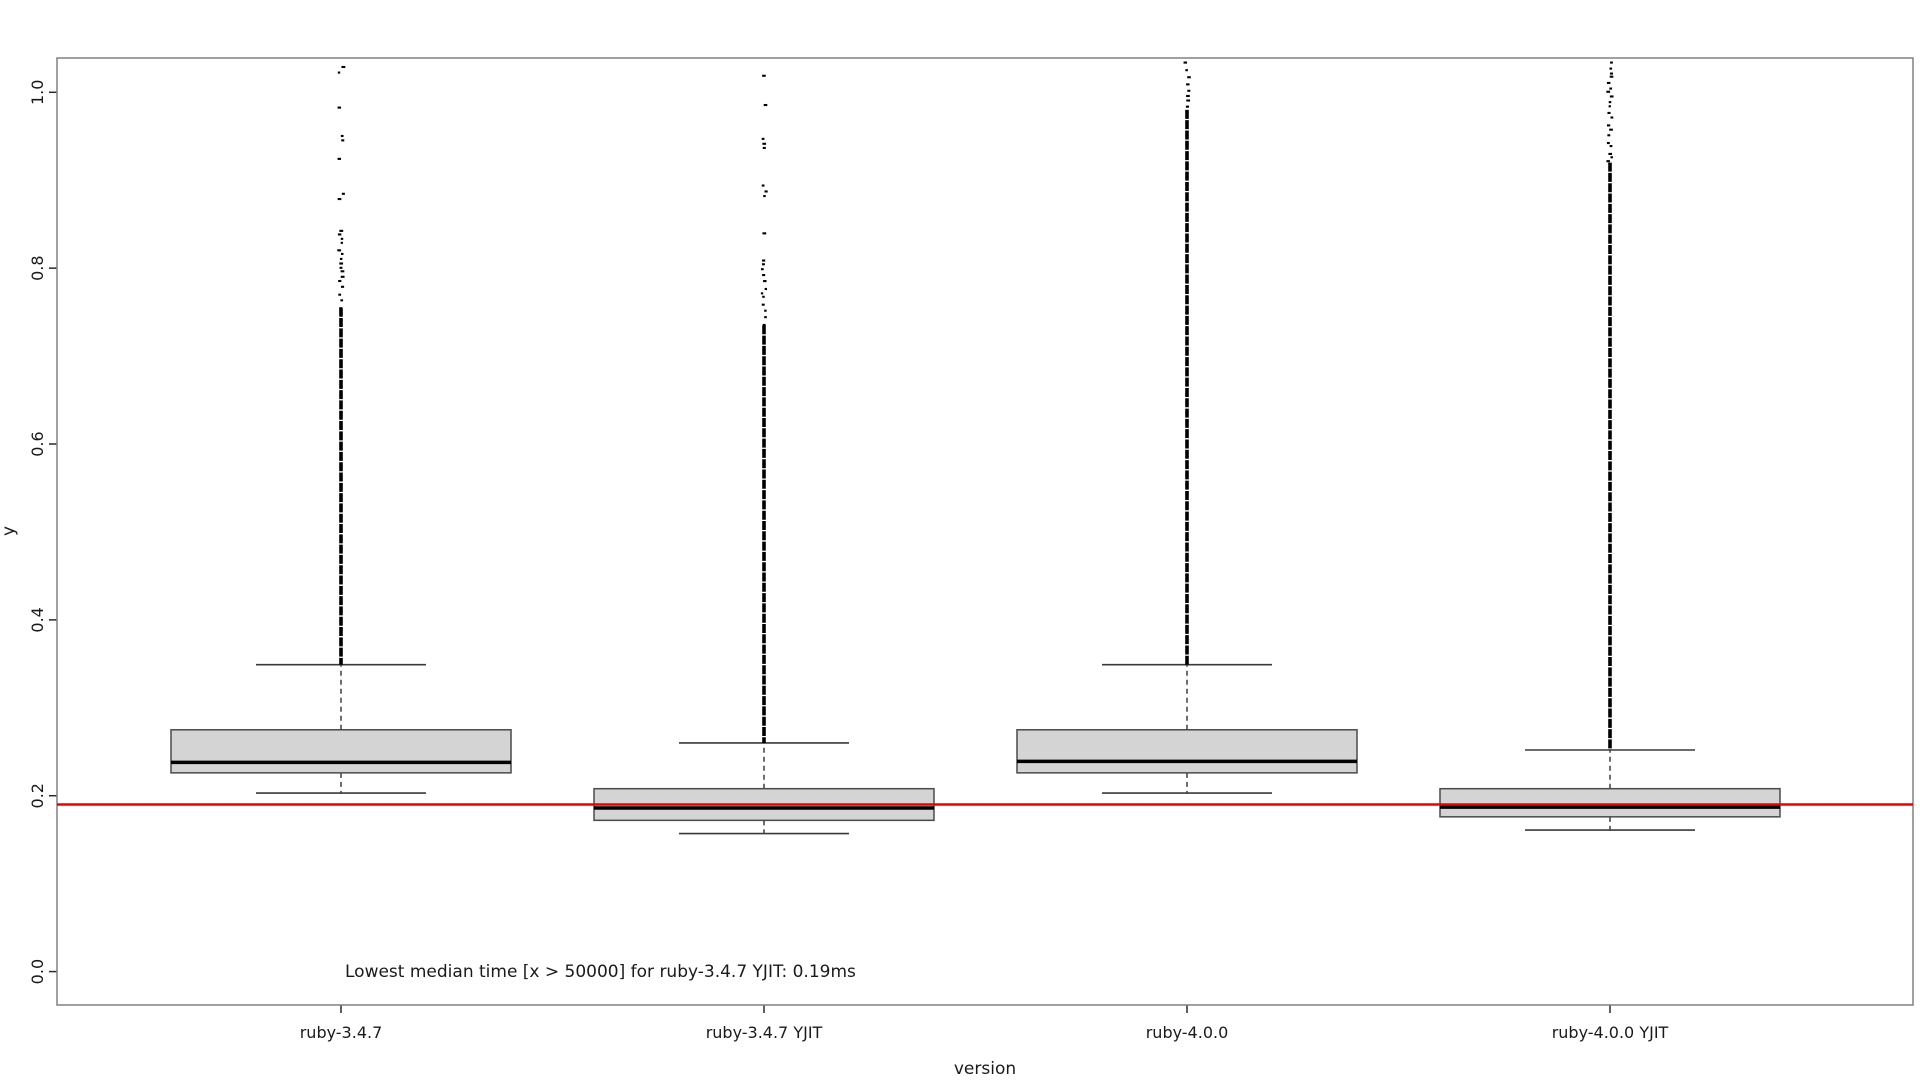 The height and width of the screenshot is (1080, 1920). Describe the element at coordinates (37, 971) in the screenshot. I see `y-tick-label: 0.0` at that location.